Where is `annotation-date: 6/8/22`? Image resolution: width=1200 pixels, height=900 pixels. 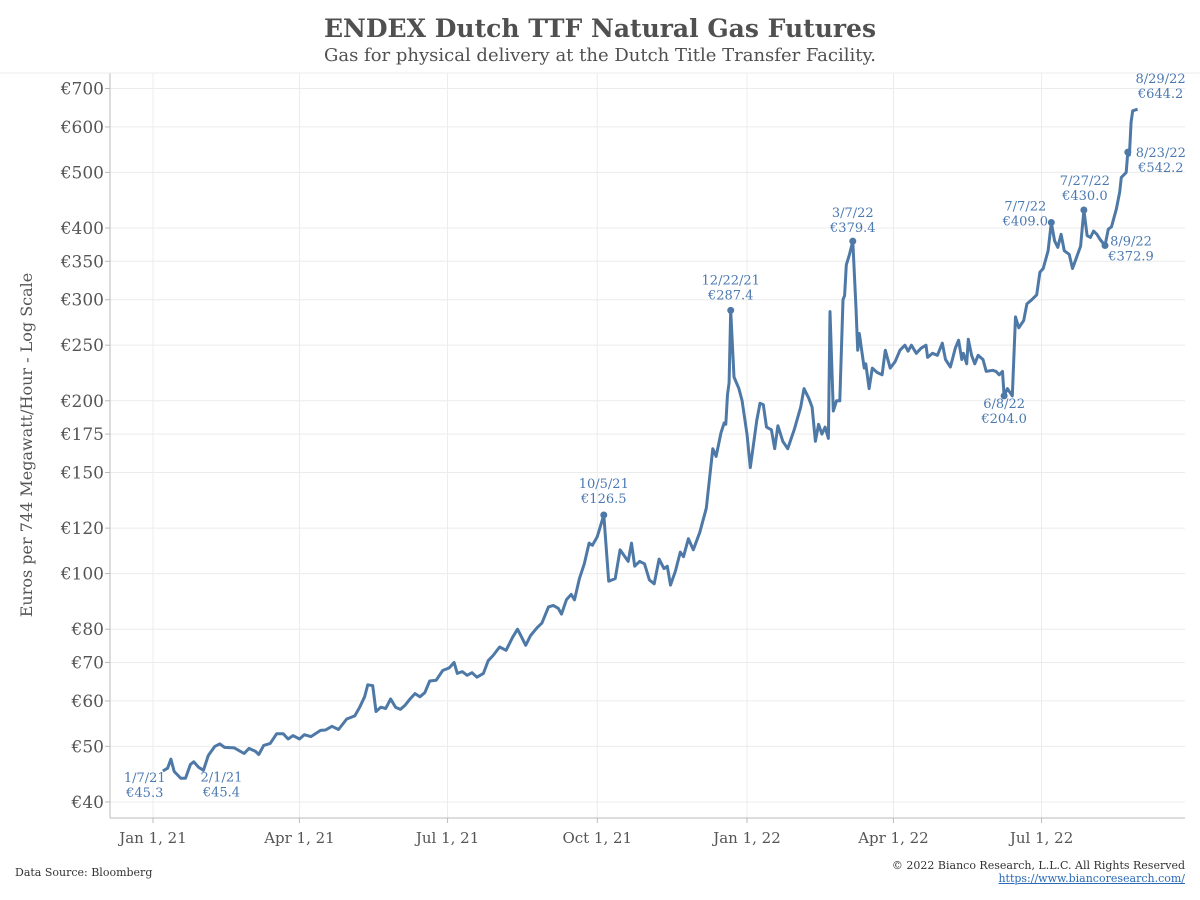
annotation-date: 6/8/22 is located at coordinates (1004, 404).